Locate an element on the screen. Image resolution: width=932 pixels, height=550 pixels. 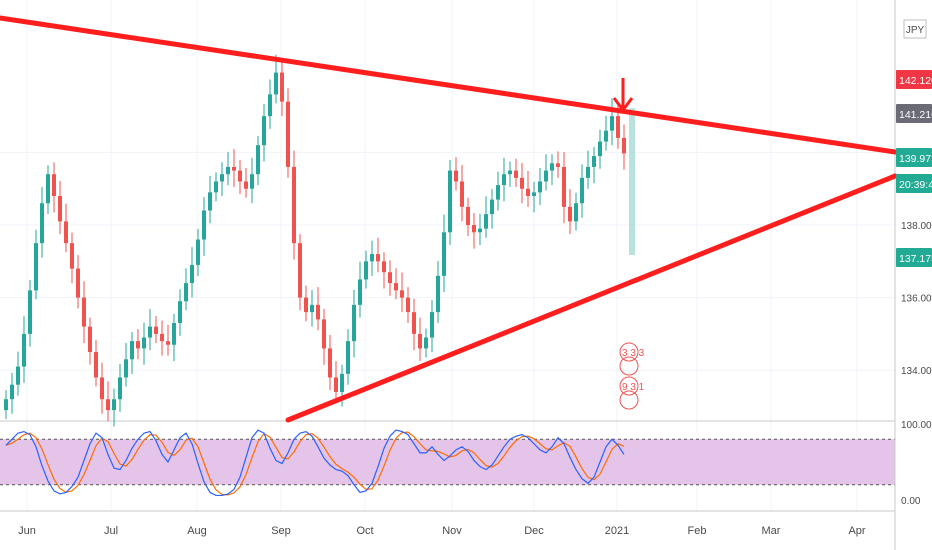
x-tick-label: Sep is located at coordinates (281, 531).